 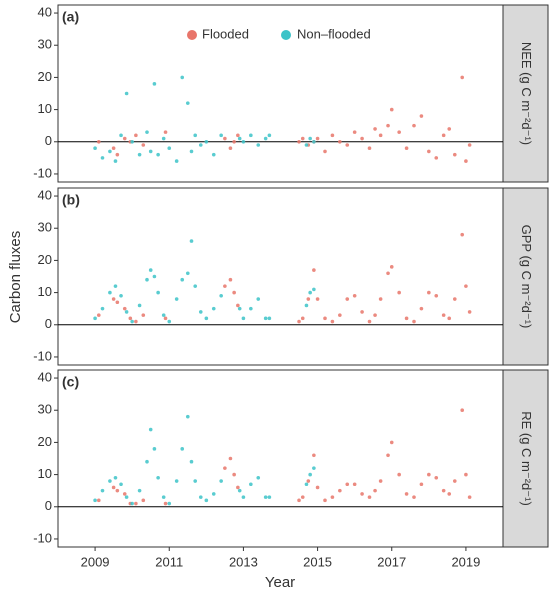 What do you see at coordinates (15, 277) in the screenshot?
I see `y-axis-label: Carbon fluxes` at bounding box center [15, 277].